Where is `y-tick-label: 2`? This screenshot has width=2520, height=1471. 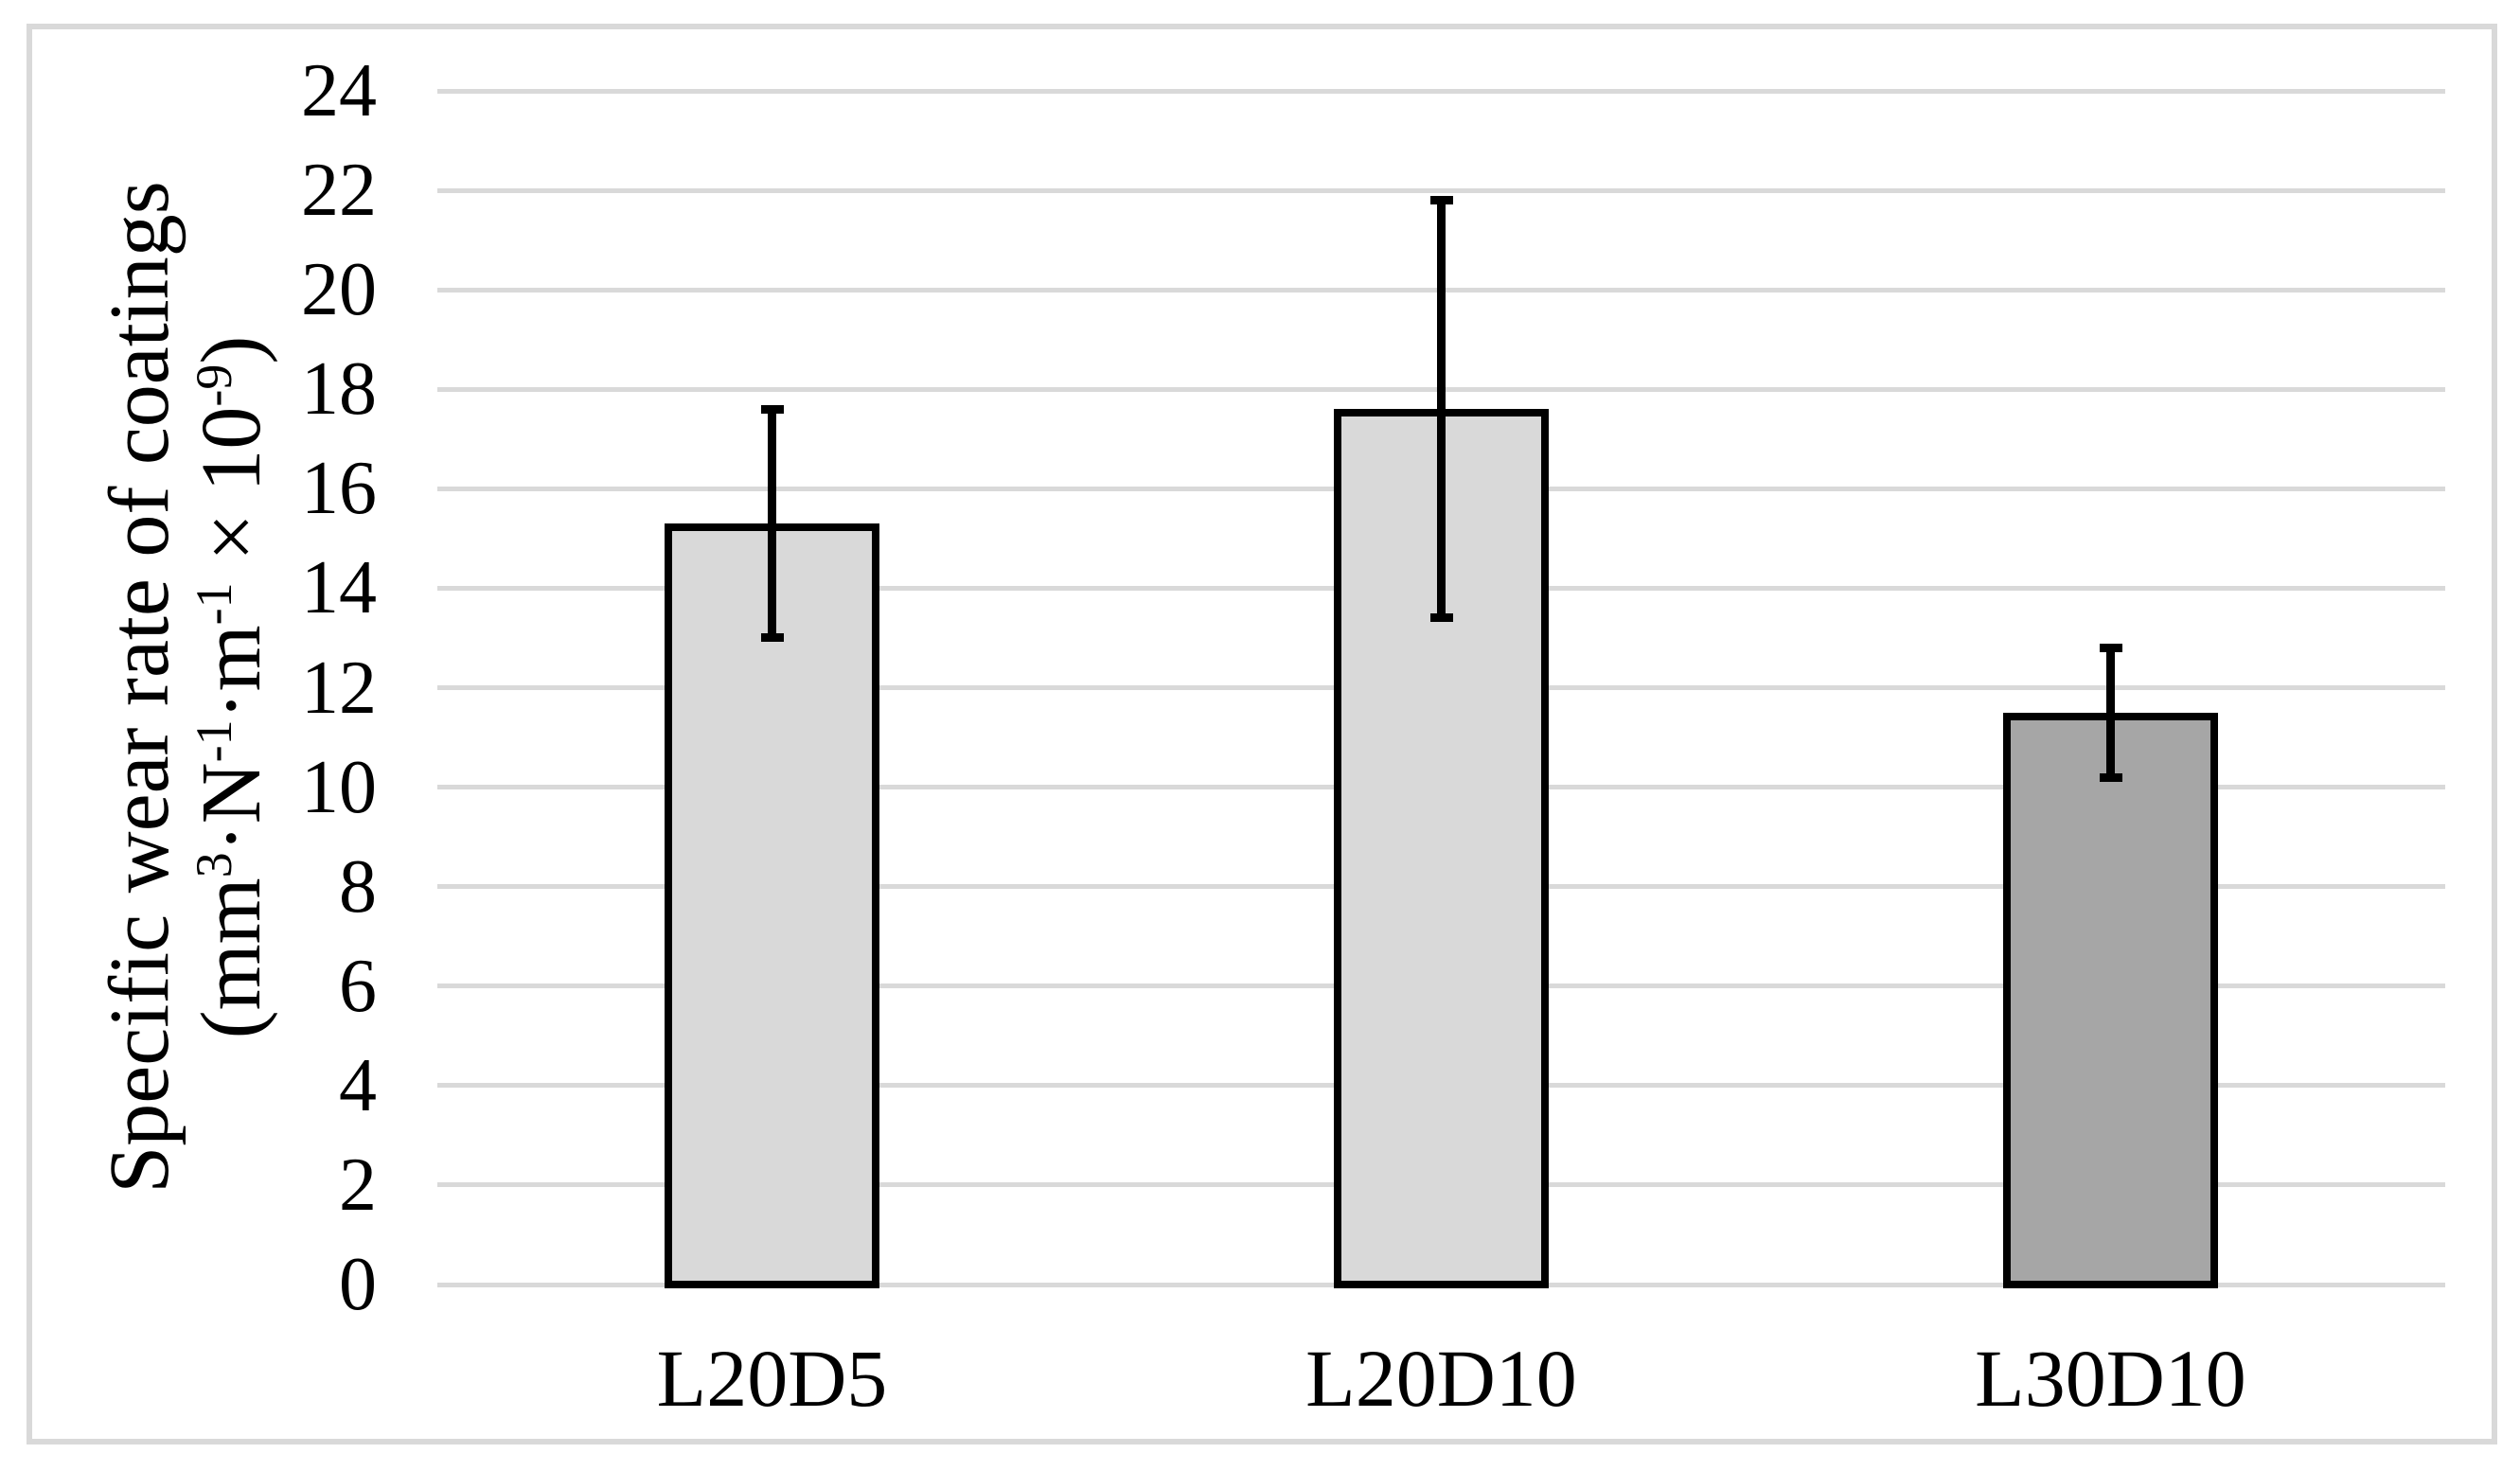 y-tick-label: 2 is located at coordinates (358, 1185).